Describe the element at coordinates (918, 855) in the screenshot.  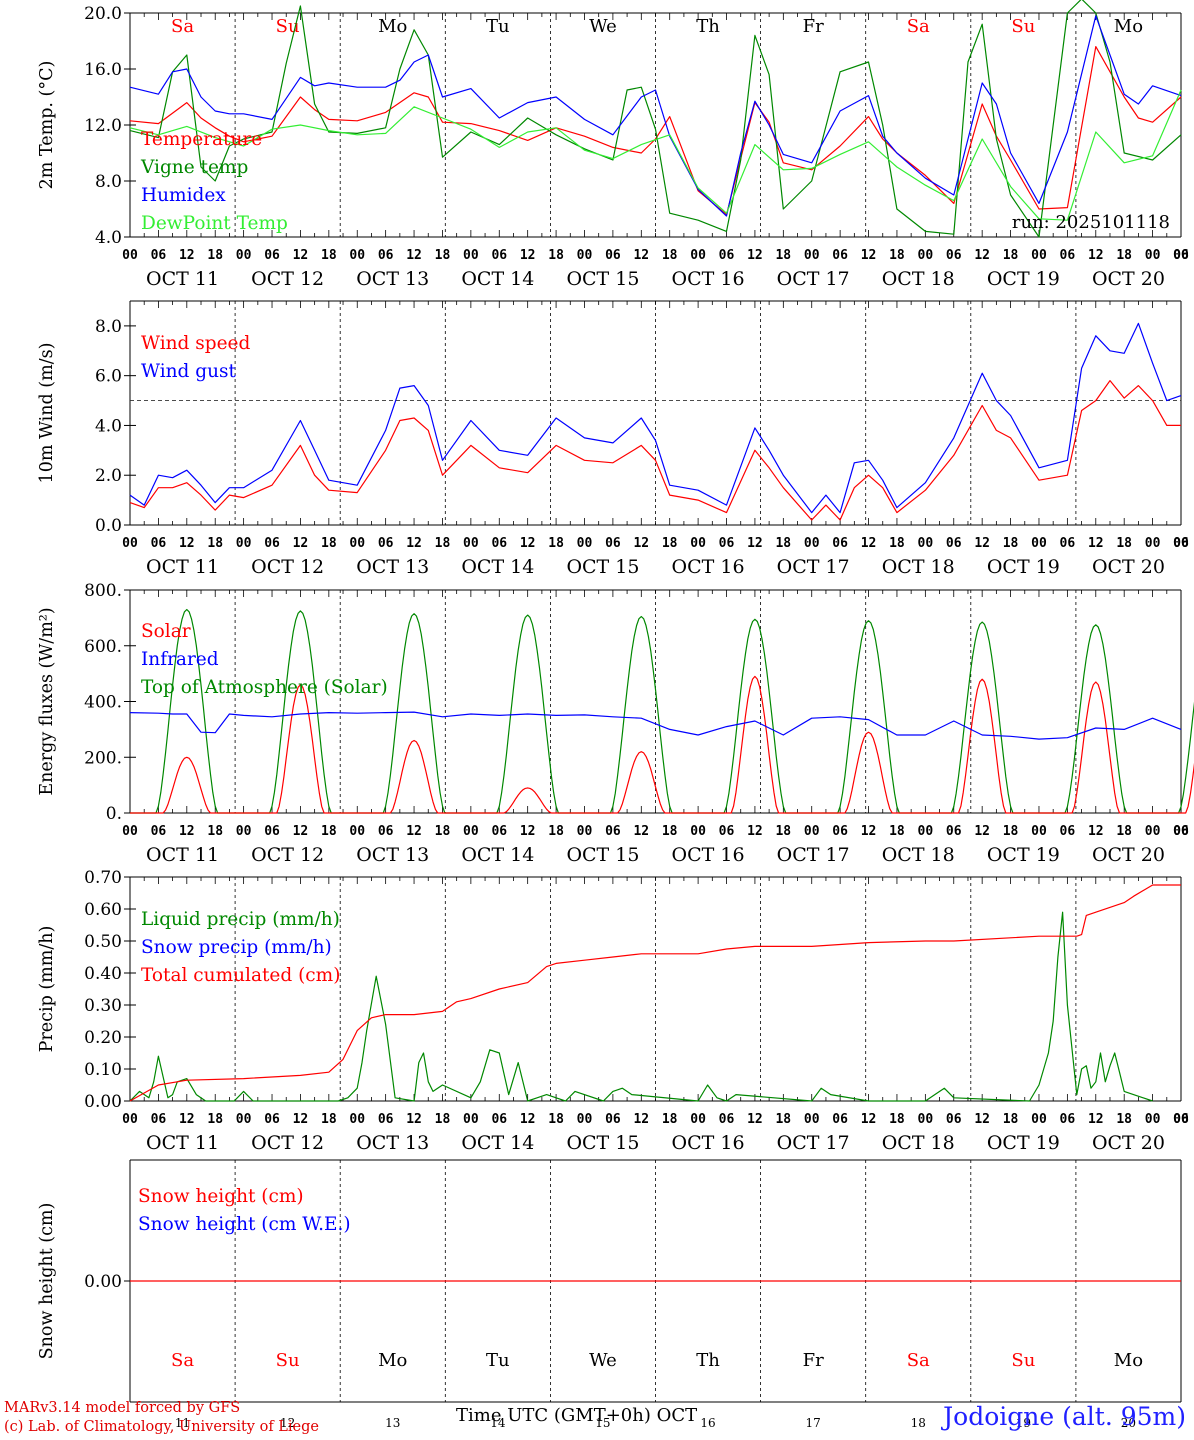
I see `flux-date-label: OCT 18` at that location.